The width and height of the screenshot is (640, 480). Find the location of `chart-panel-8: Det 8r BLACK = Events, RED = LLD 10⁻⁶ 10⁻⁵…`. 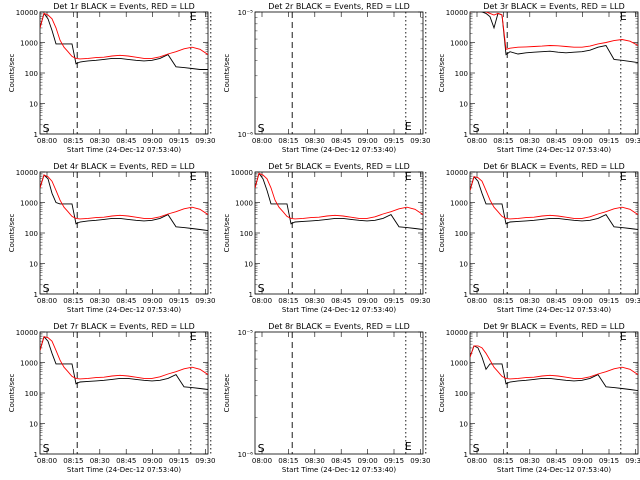

chart-panel-8: Det 8r BLACK = Events, RED = LLD 10⁻⁶ 10⁻⁵… is located at coordinates (326, 398).